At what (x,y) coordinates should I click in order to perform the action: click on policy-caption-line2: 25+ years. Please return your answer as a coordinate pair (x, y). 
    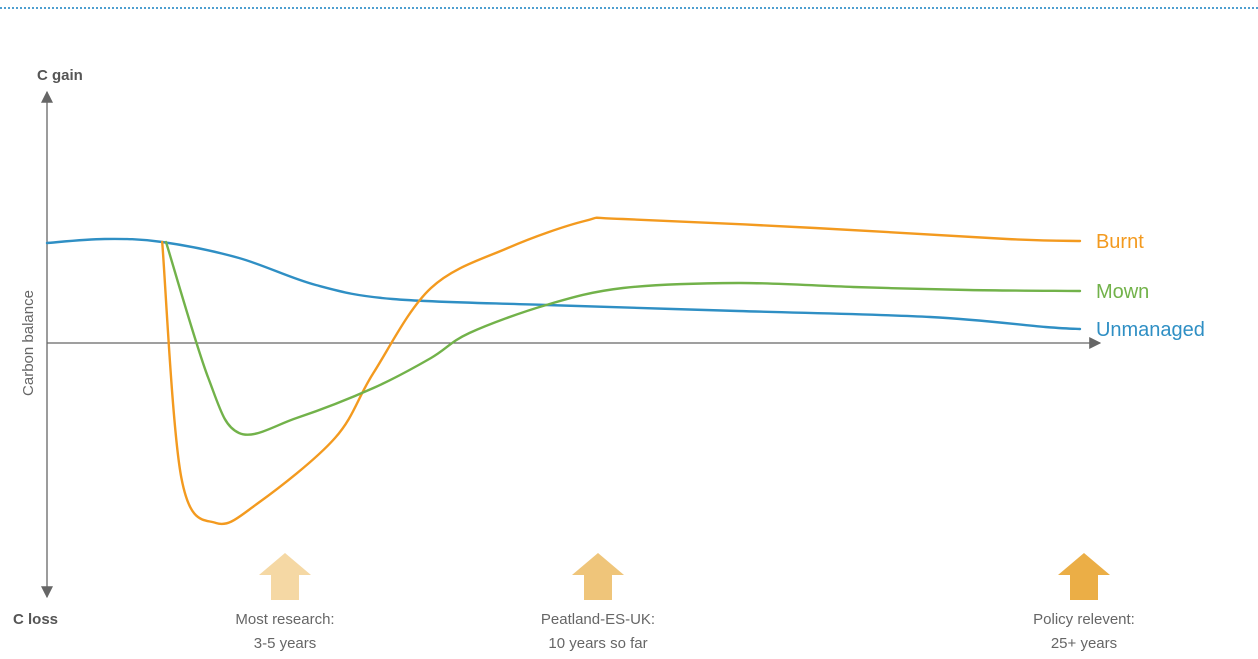
    Looking at the image, I should click on (1084, 643).